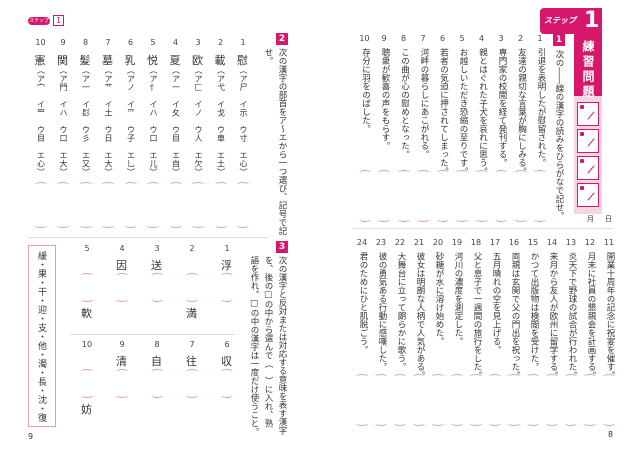 Image resolution: width=640 pixels, height=454 pixels. Describe the element at coordinates (514, 242) in the screenshot. I see `item-number: 16` at that location.